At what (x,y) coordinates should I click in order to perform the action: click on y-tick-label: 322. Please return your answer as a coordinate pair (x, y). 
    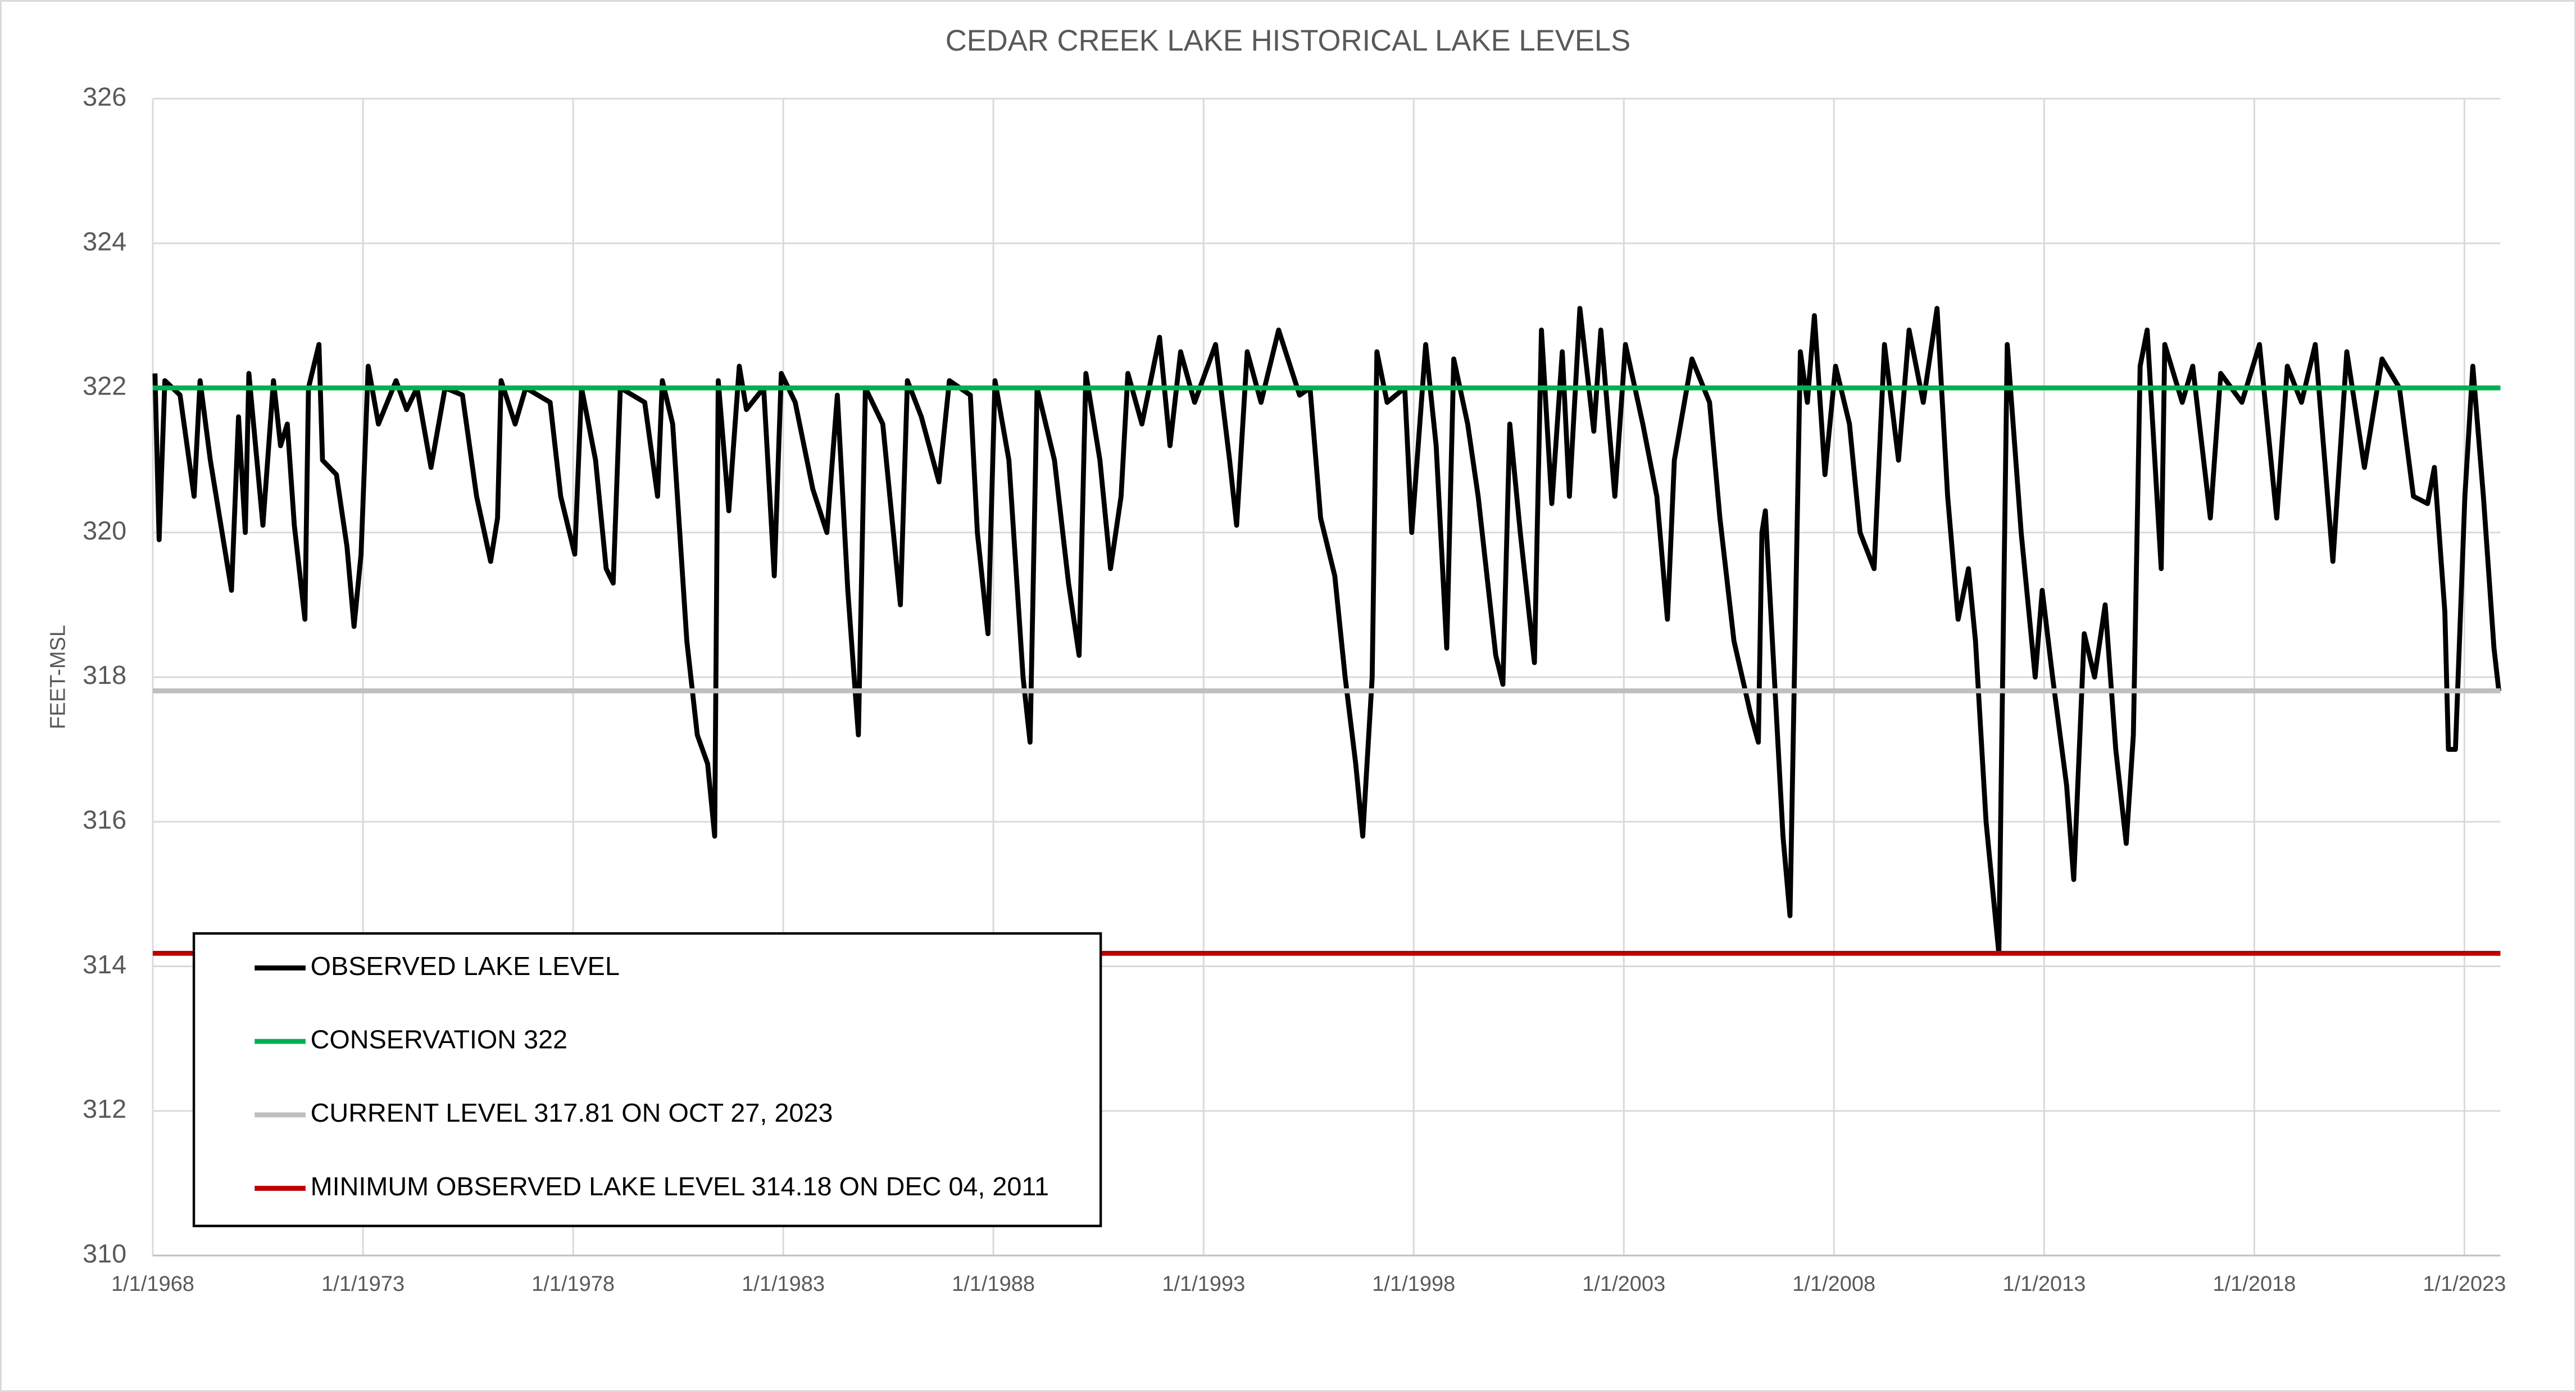
    Looking at the image, I should click on (105, 386).